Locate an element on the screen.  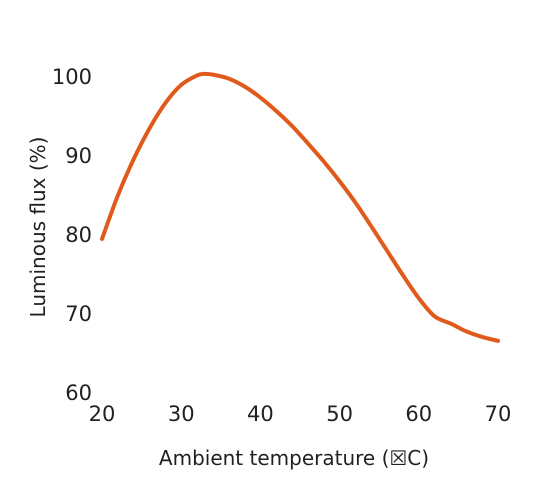
x-tick-label: 20 is located at coordinates (102, 414).